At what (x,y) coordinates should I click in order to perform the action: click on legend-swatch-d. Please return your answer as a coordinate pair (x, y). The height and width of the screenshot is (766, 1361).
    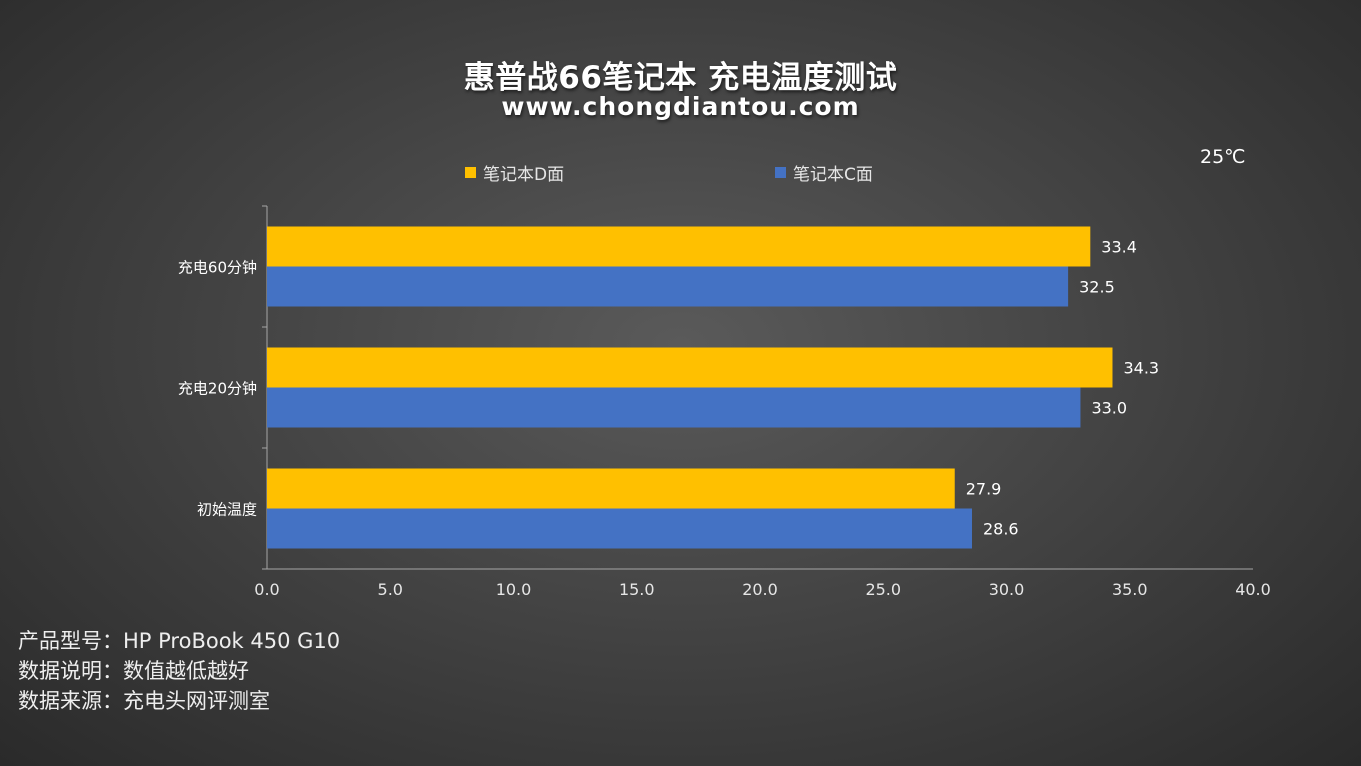
    Looking at the image, I should click on (470, 172).